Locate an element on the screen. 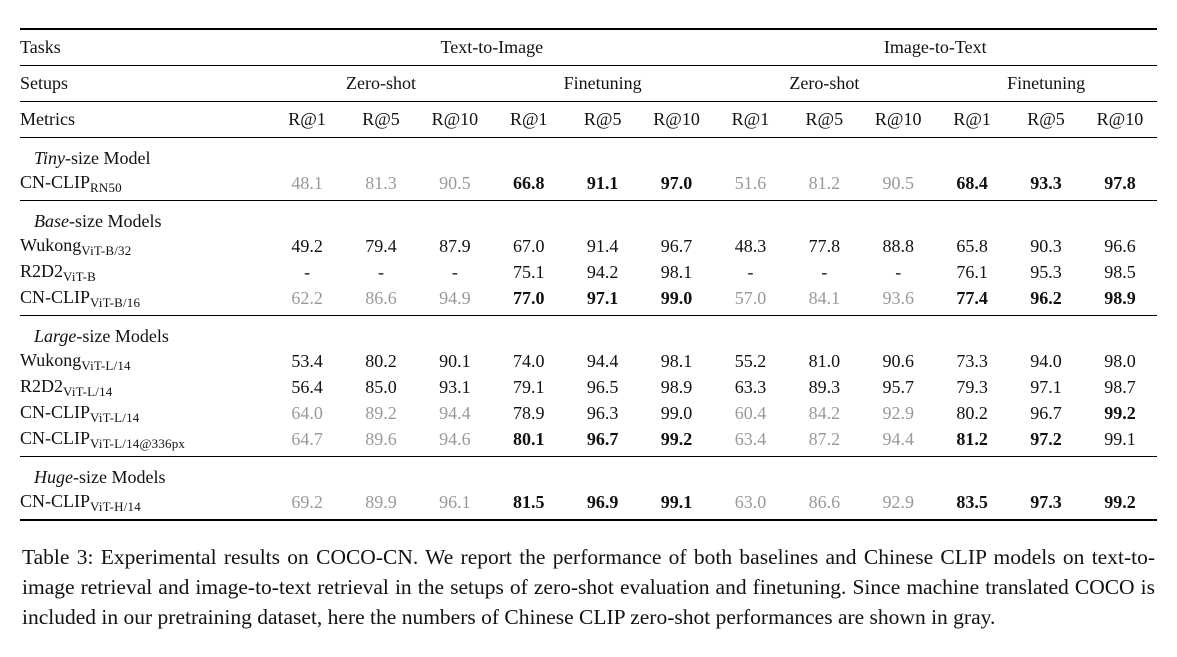  metric-value: 99.2 is located at coordinates (676, 438).